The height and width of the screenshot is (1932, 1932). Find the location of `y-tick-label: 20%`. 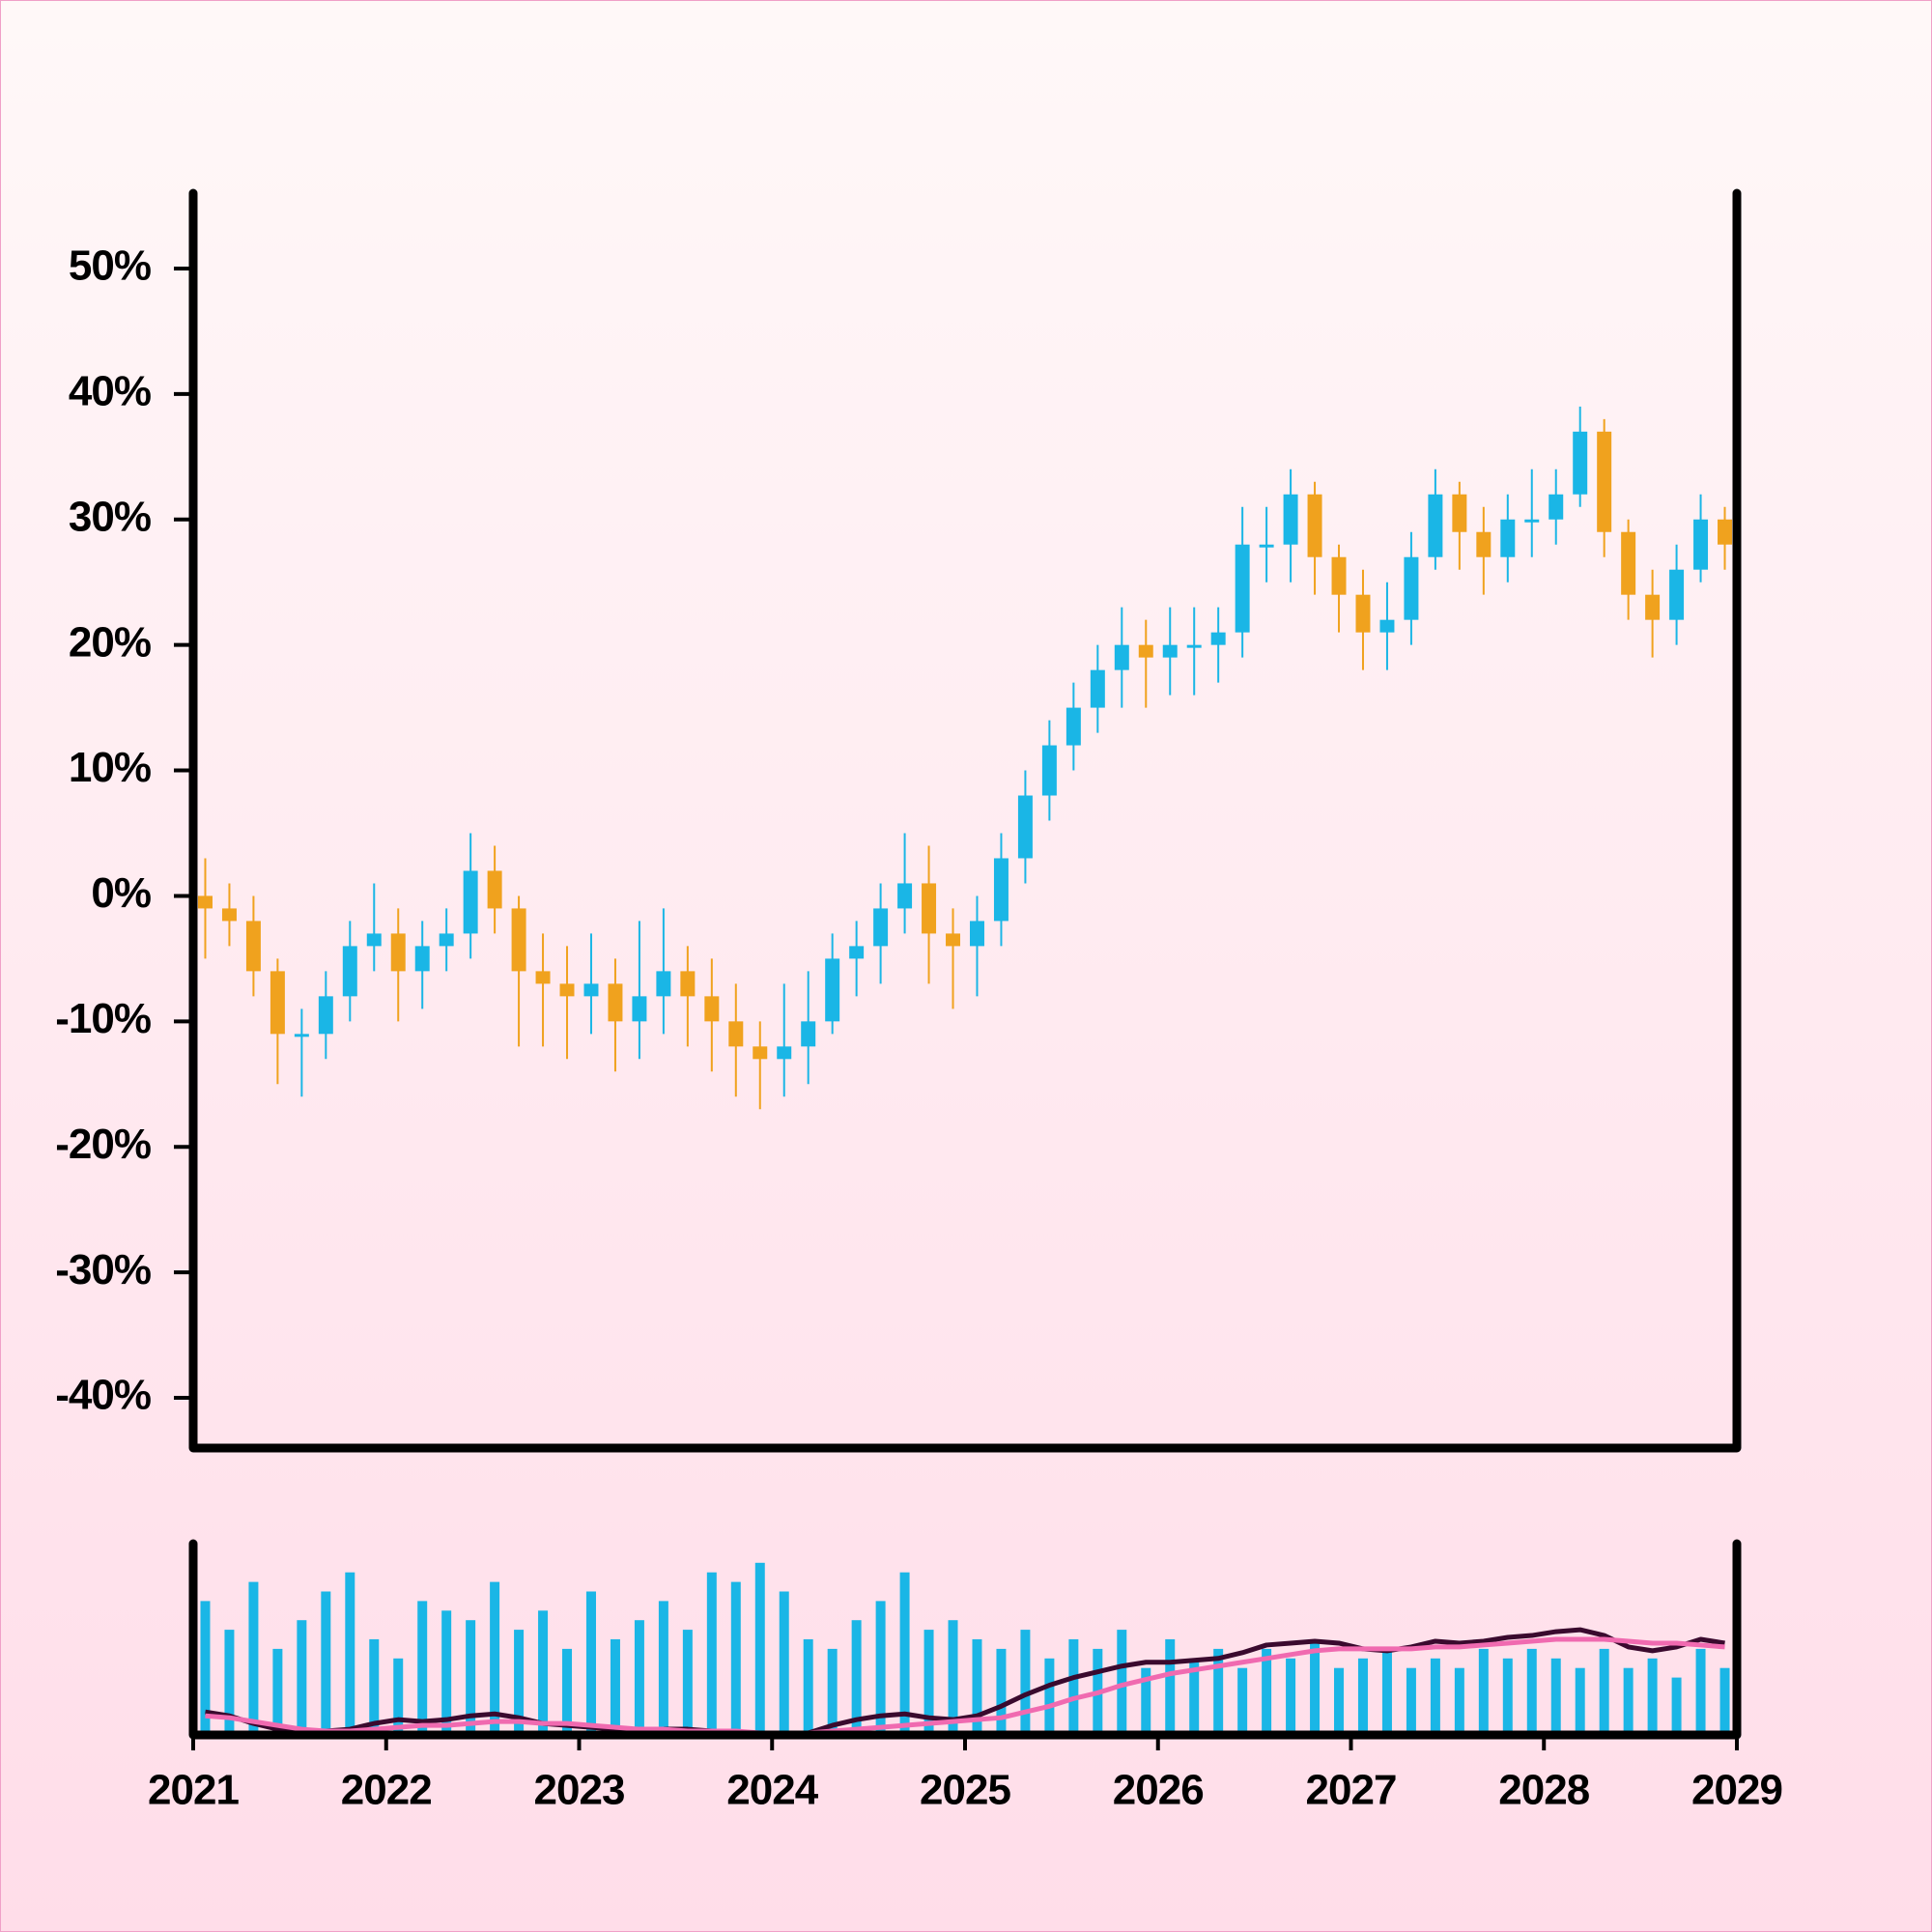

y-tick-label: 20% is located at coordinates (110, 642).